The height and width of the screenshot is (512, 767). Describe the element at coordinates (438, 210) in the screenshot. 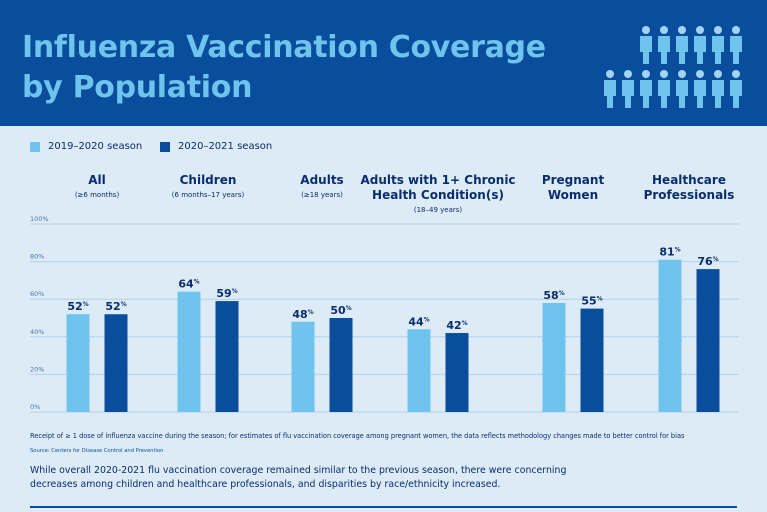

I see `group-subtitle: (18–49 years)` at that location.